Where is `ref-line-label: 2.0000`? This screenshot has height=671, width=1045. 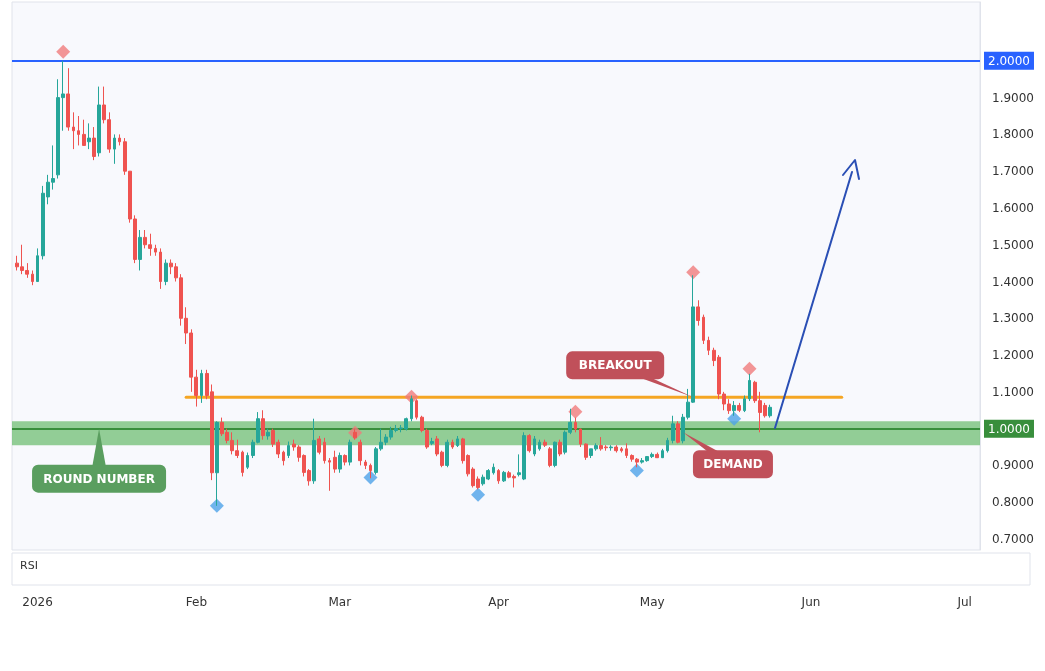 ref-line-label: 2.0000 is located at coordinates (1009, 60).